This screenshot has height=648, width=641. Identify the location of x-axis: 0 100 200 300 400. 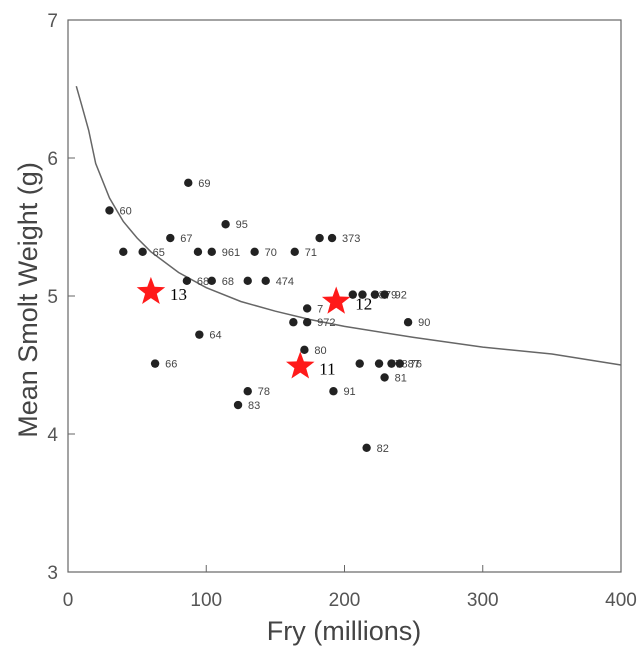
(350, 588).